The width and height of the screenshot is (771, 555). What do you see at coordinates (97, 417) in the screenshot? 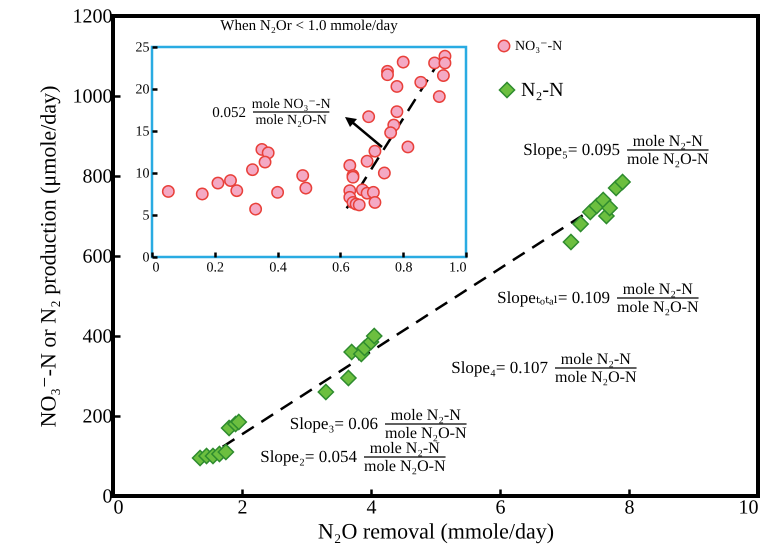
I see `y-tick-label: 200` at bounding box center [97, 417].